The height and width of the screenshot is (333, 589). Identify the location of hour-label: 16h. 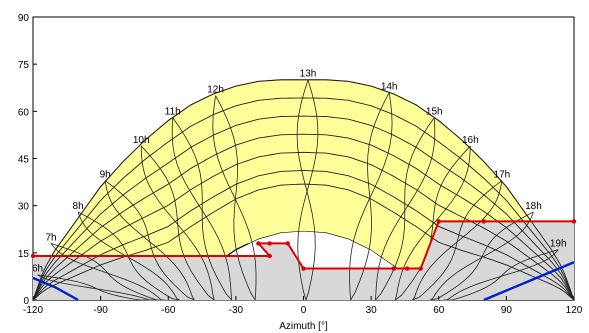
(470, 140).